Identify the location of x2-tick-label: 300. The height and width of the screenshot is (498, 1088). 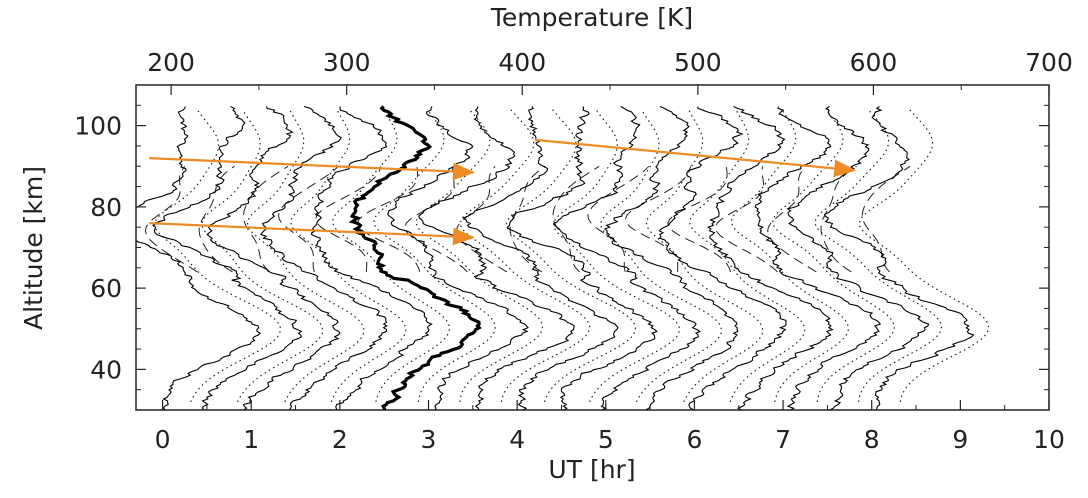
(347, 62).